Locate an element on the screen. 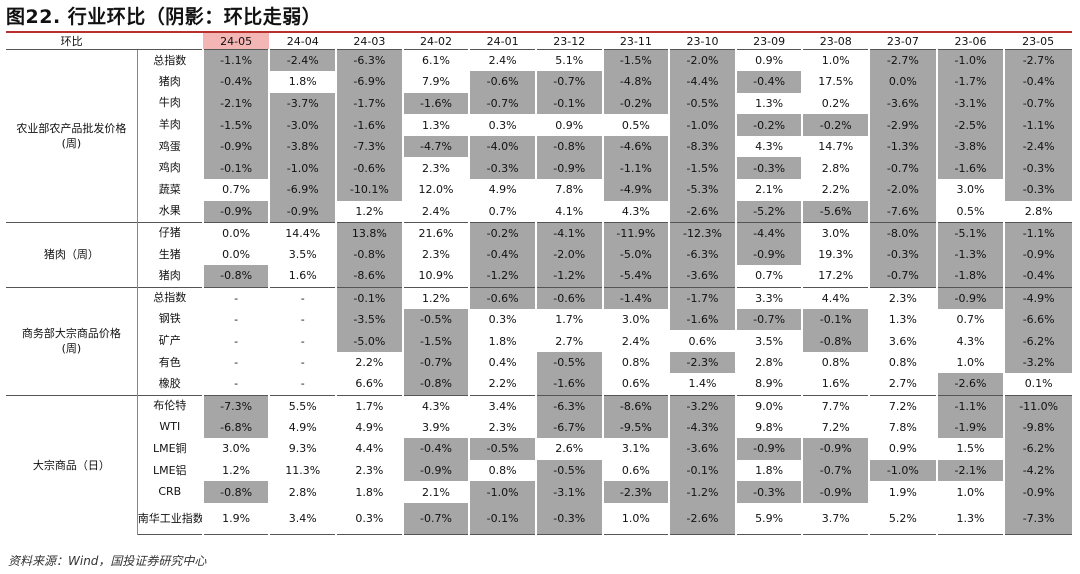 This screenshot has width=1080, height=574. indicator-label: LME铝 is located at coordinates (170, 470).